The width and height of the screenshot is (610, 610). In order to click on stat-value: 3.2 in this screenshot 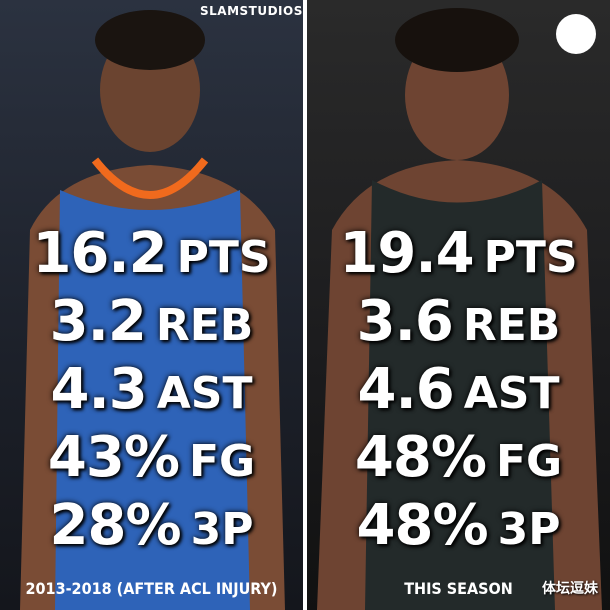, I will do `click(98, 321)`.